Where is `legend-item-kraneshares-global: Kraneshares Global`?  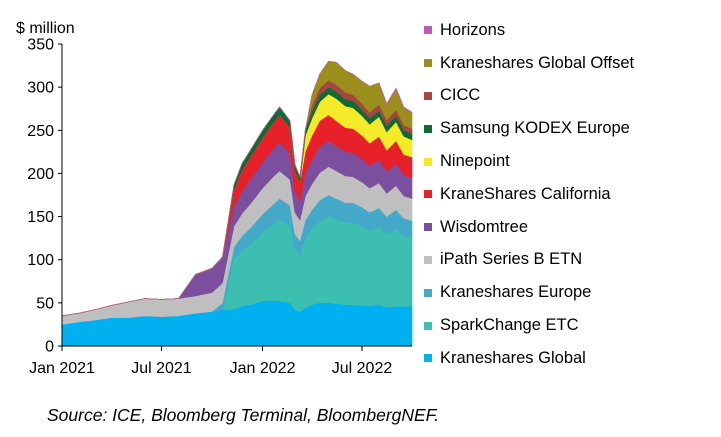
legend-item-kraneshares-global: Kraneshares Global is located at coordinates (569, 358).